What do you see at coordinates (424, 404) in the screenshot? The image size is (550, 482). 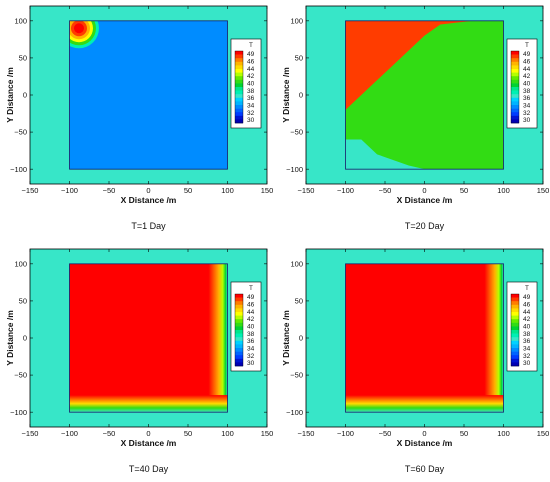 I see `edge-band-bottom` at bounding box center [424, 404].